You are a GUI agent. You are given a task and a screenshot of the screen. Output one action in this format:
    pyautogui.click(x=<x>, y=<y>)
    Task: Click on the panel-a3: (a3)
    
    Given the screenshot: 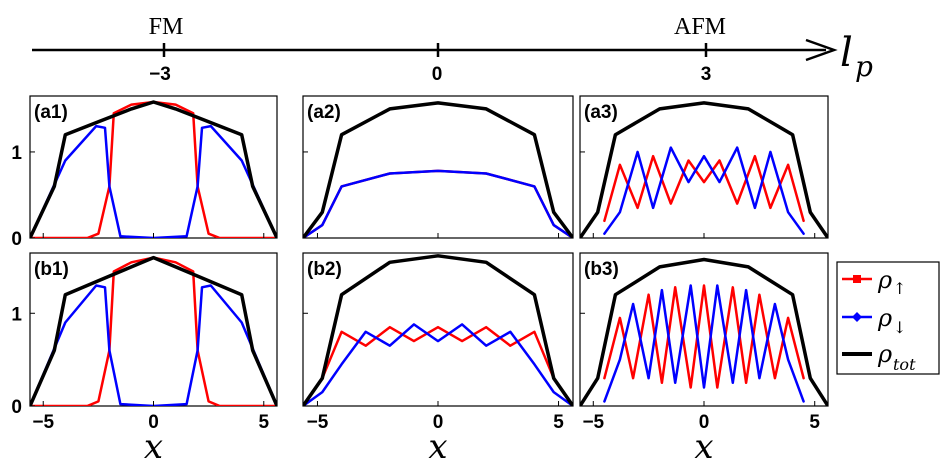 What is the action you would take?
    pyautogui.click(x=704, y=167)
    